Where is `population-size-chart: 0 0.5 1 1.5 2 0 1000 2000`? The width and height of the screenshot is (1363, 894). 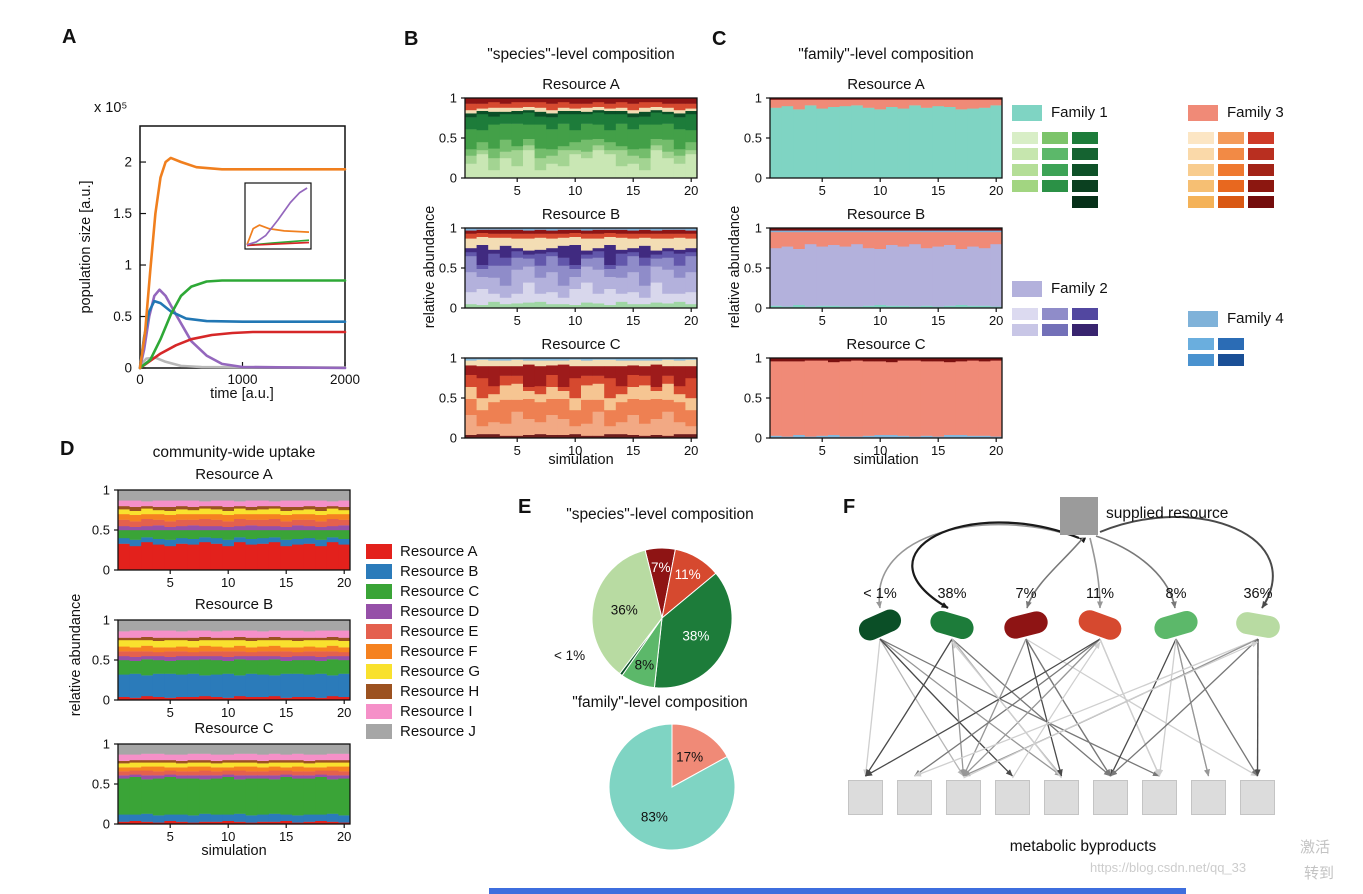 population-size-chart: 0 0.5 1 1.5 2 0 1000 2000 is located at coordinates (236, 256).